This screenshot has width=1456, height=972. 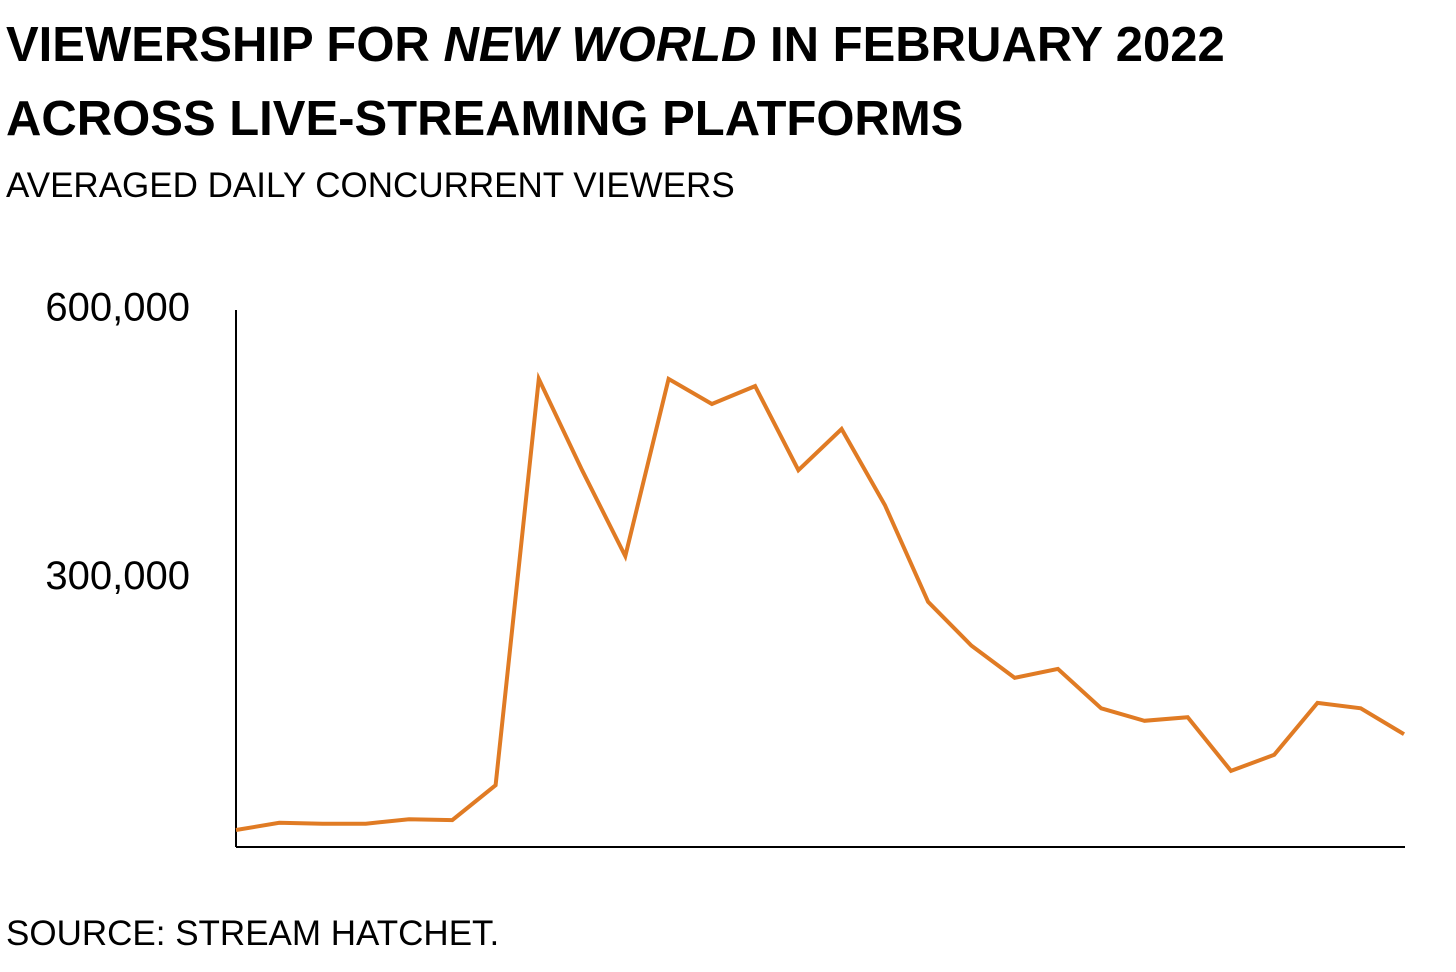 What do you see at coordinates (253, 933) in the screenshot?
I see `source-note: SOURCE: STREAM HATCHET.` at bounding box center [253, 933].